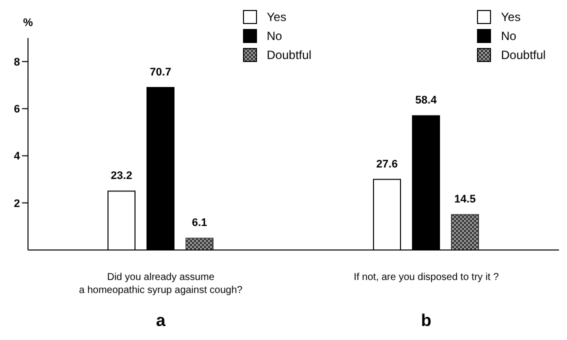 This screenshot has width=567, height=340. Describe the element at coordinates (511, 17) in the screenshot. I see `text: Yes` at that location.